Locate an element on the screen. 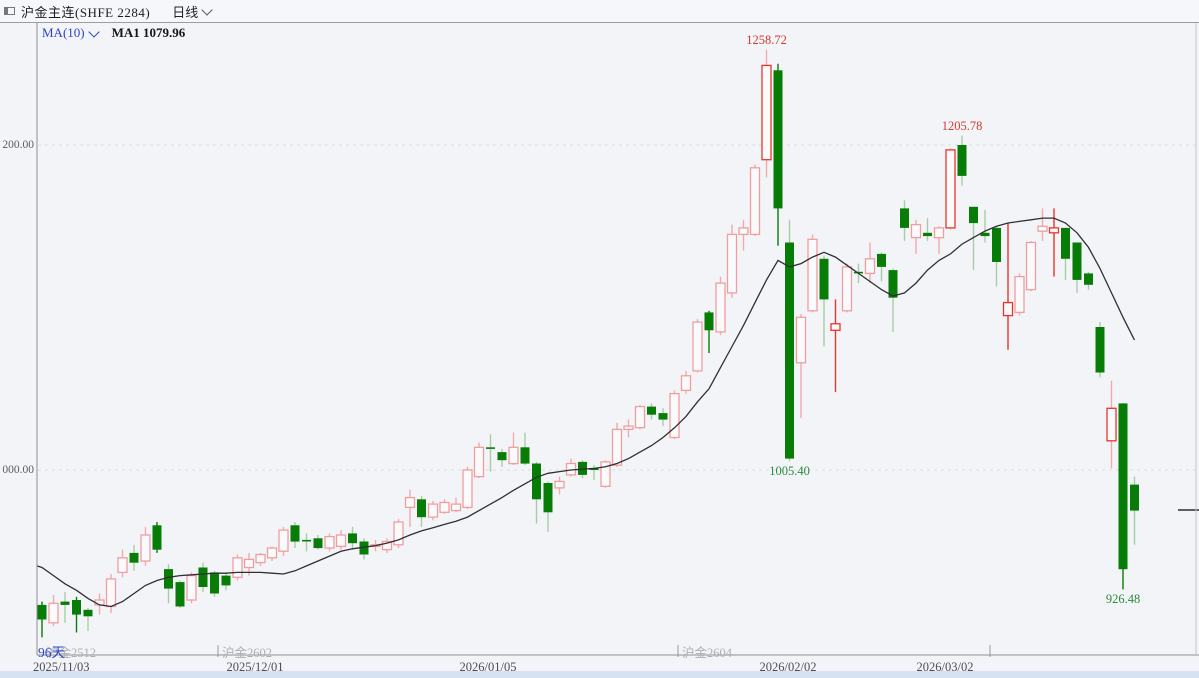 The width and height of the screenshot is (1199, 678). period-selector: 日线 is located at coordinates (192, 11).